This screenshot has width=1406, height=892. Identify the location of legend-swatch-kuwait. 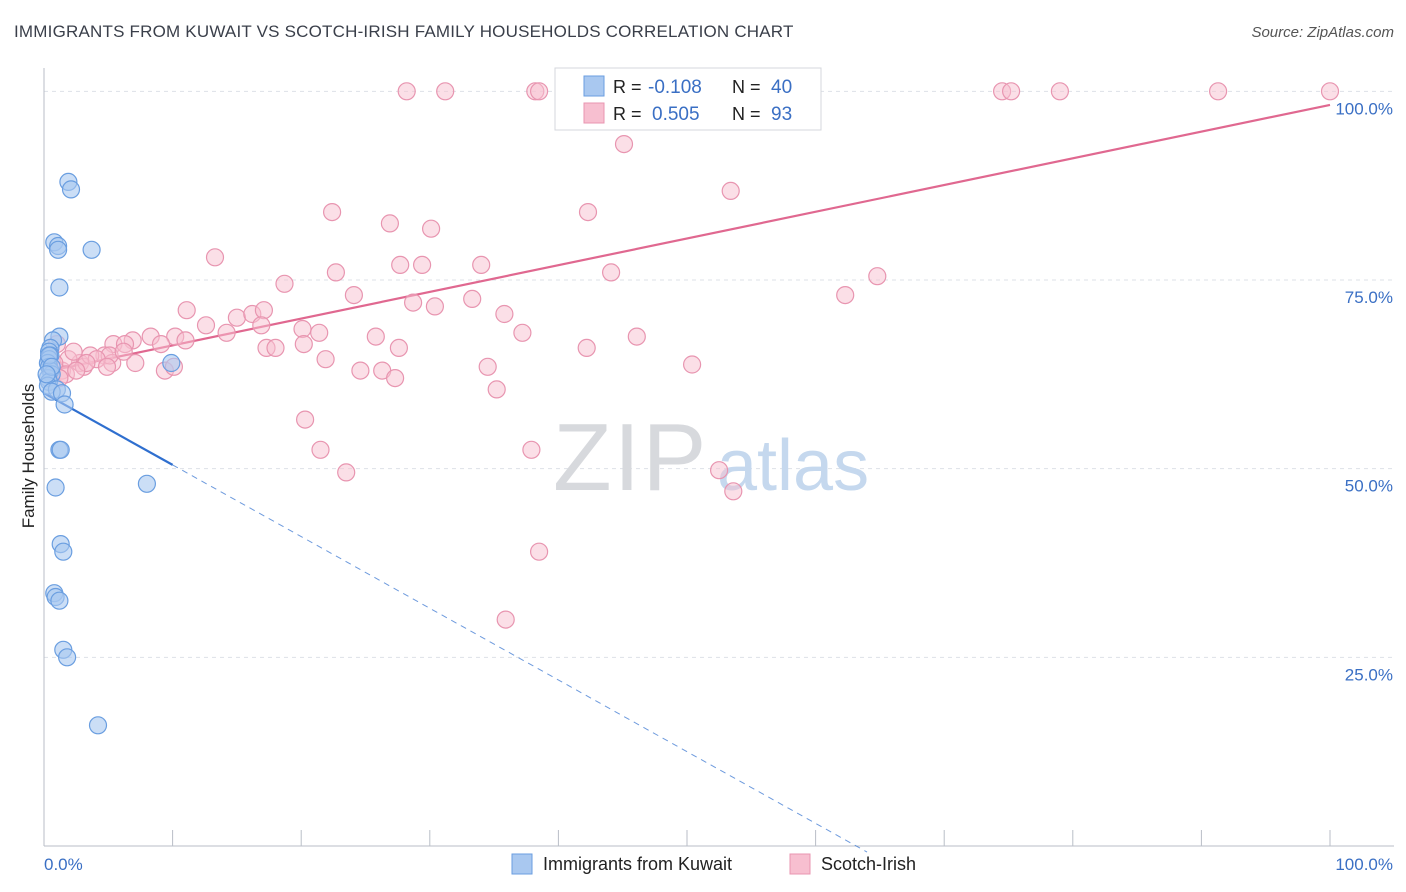
(594, 86).